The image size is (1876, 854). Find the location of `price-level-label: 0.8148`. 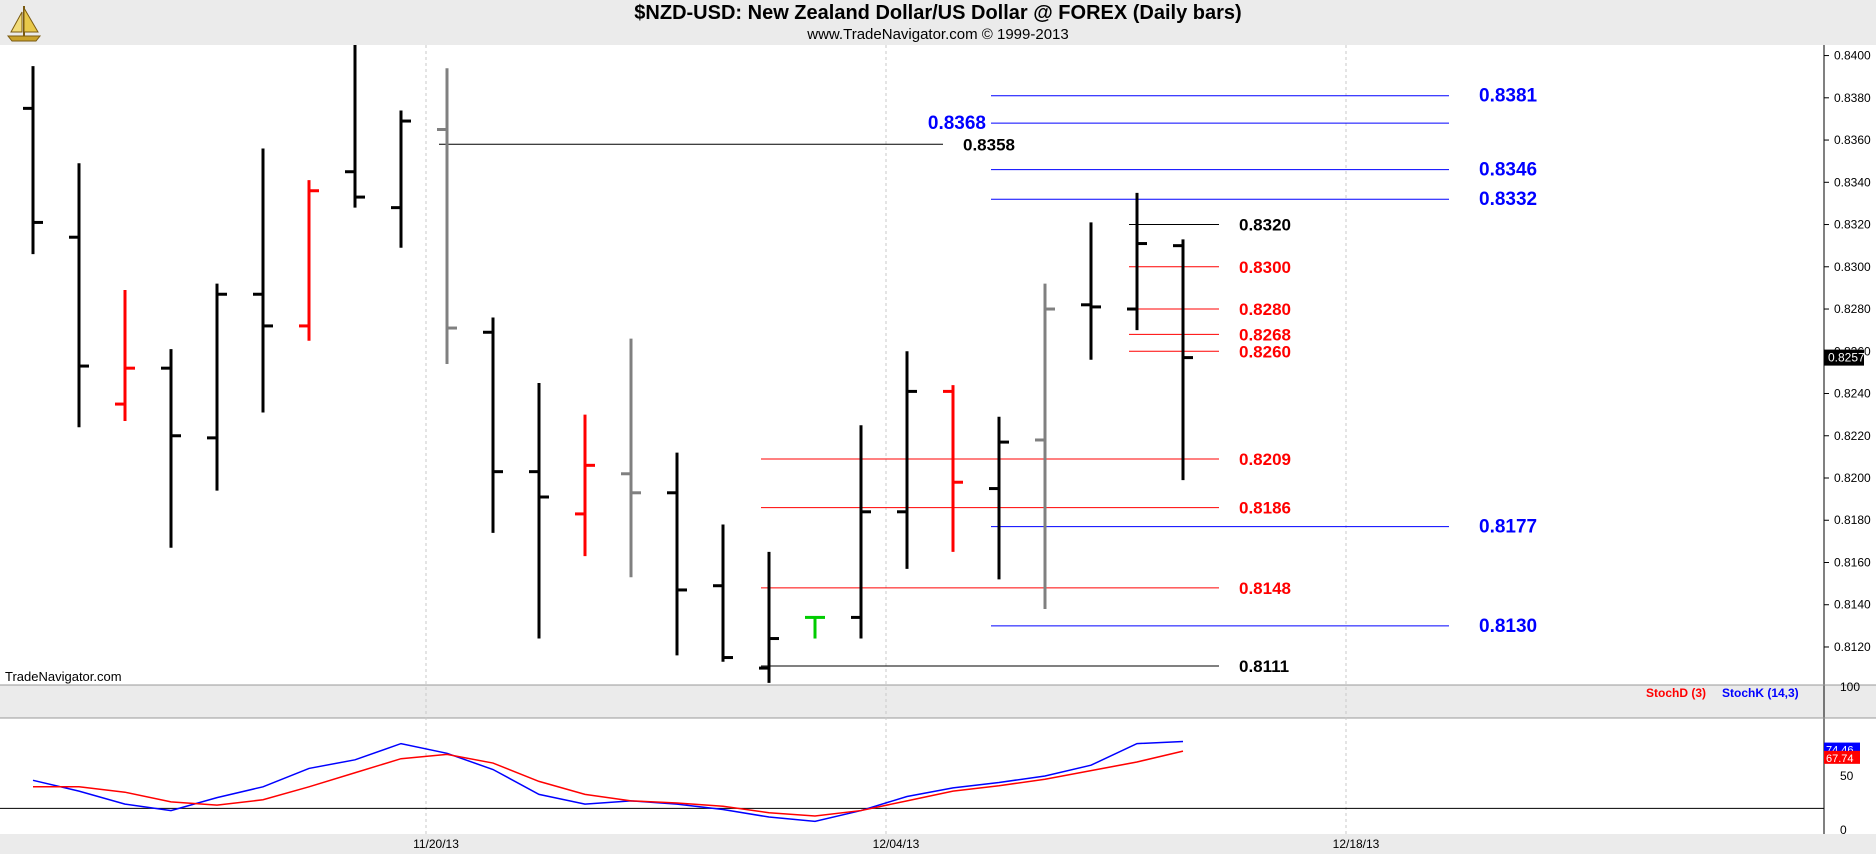

price-level-label: 0.8148 is located at coordinates (1265, 588).